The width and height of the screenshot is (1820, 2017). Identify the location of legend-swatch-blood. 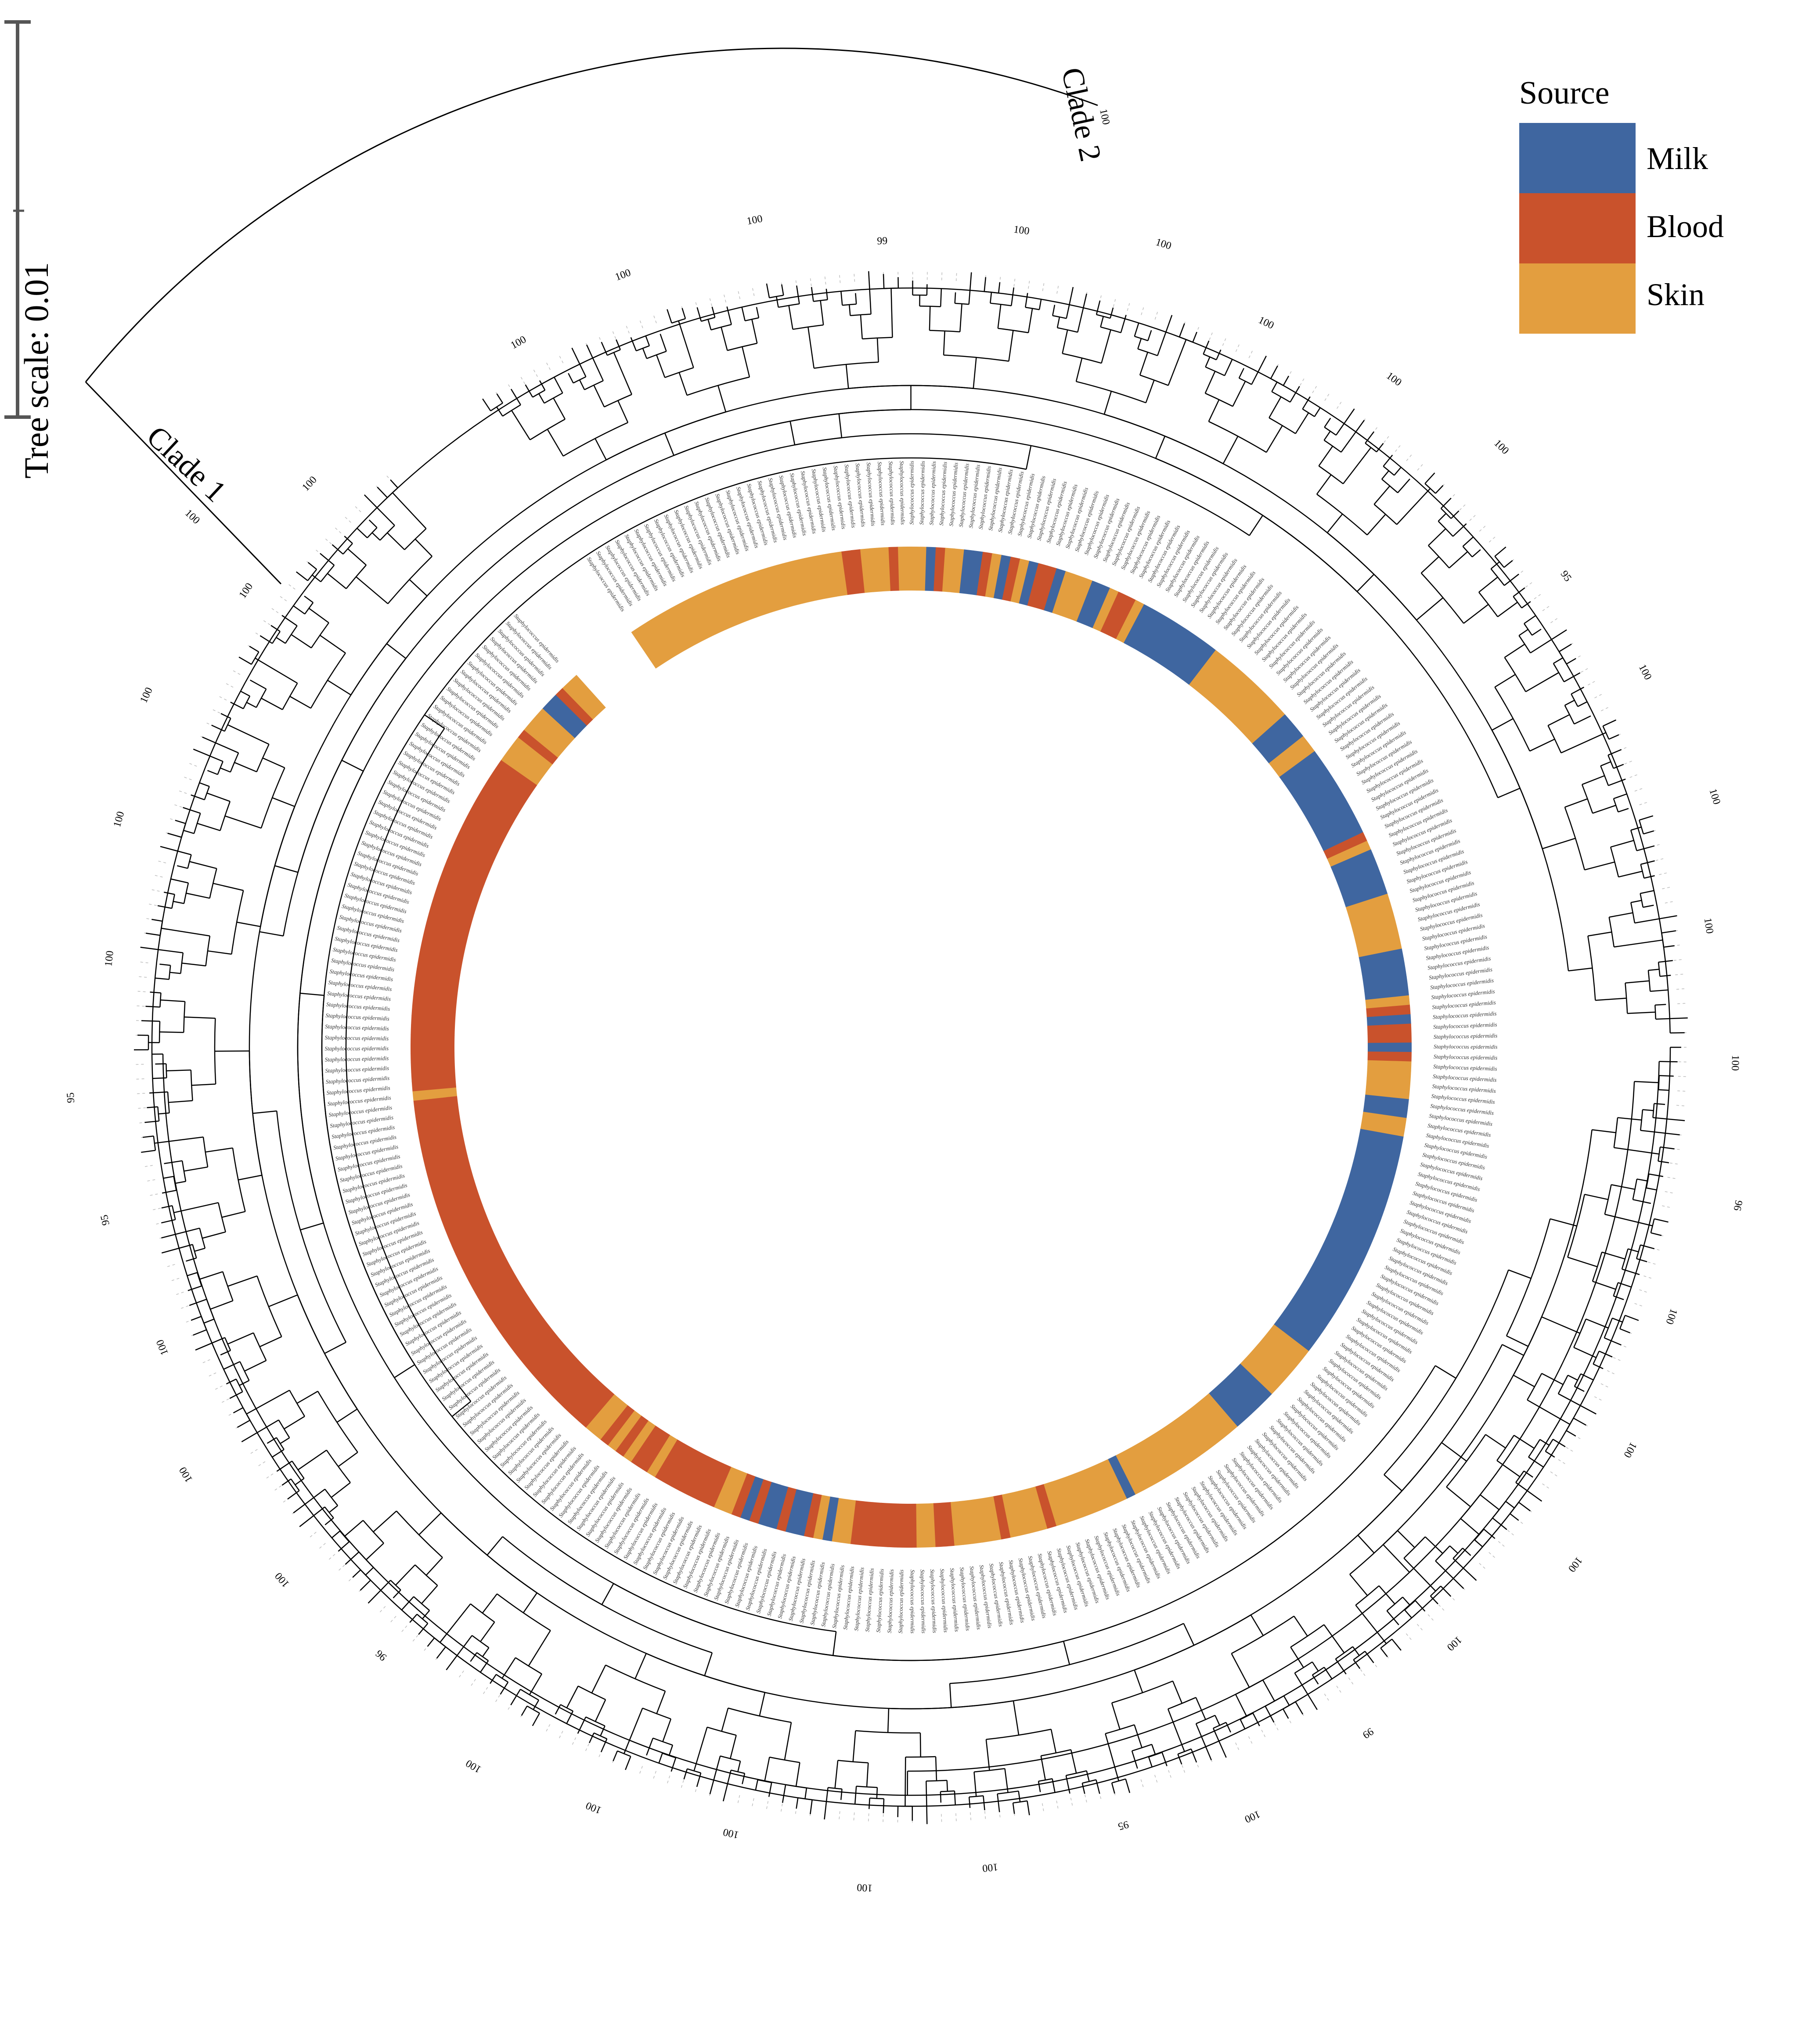
(1577, 228).